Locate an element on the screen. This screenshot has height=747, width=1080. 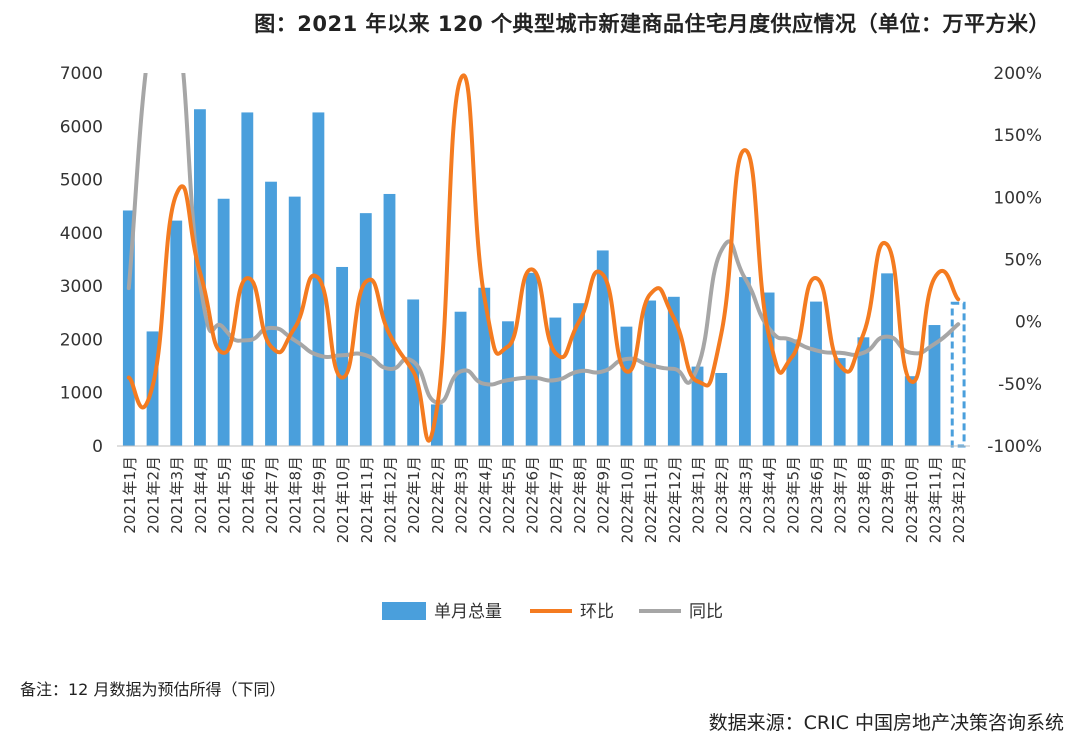
x-tick-label: 2021年11月 is located at coordinates (367, 499).